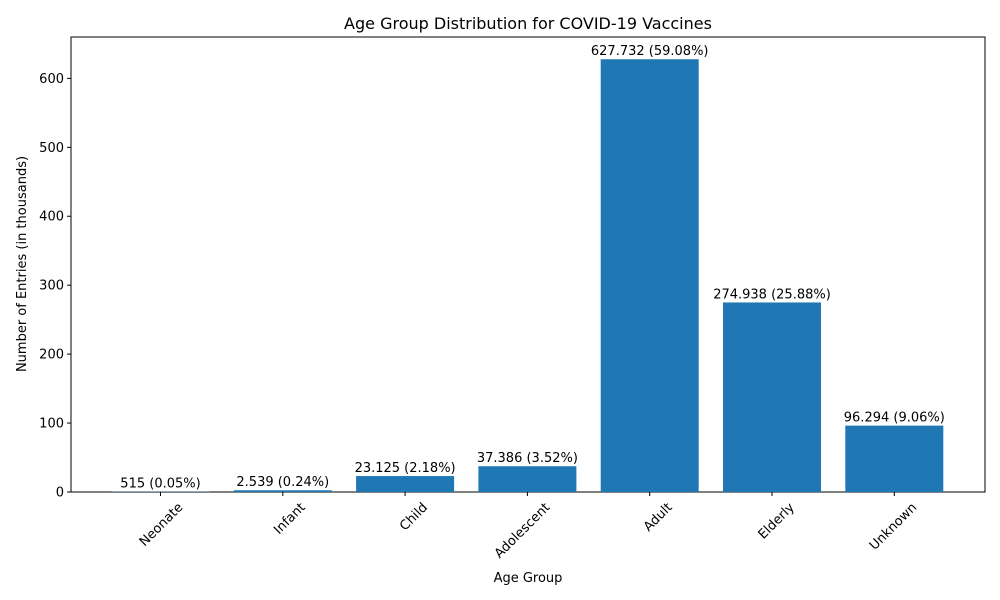 Image resolution: width=1000 pixels, height=600 pixels. What do you see at coordinates (51, 286) in the screenshot?
I see `y-tick-label: 300` at bounding box center [51, 286].